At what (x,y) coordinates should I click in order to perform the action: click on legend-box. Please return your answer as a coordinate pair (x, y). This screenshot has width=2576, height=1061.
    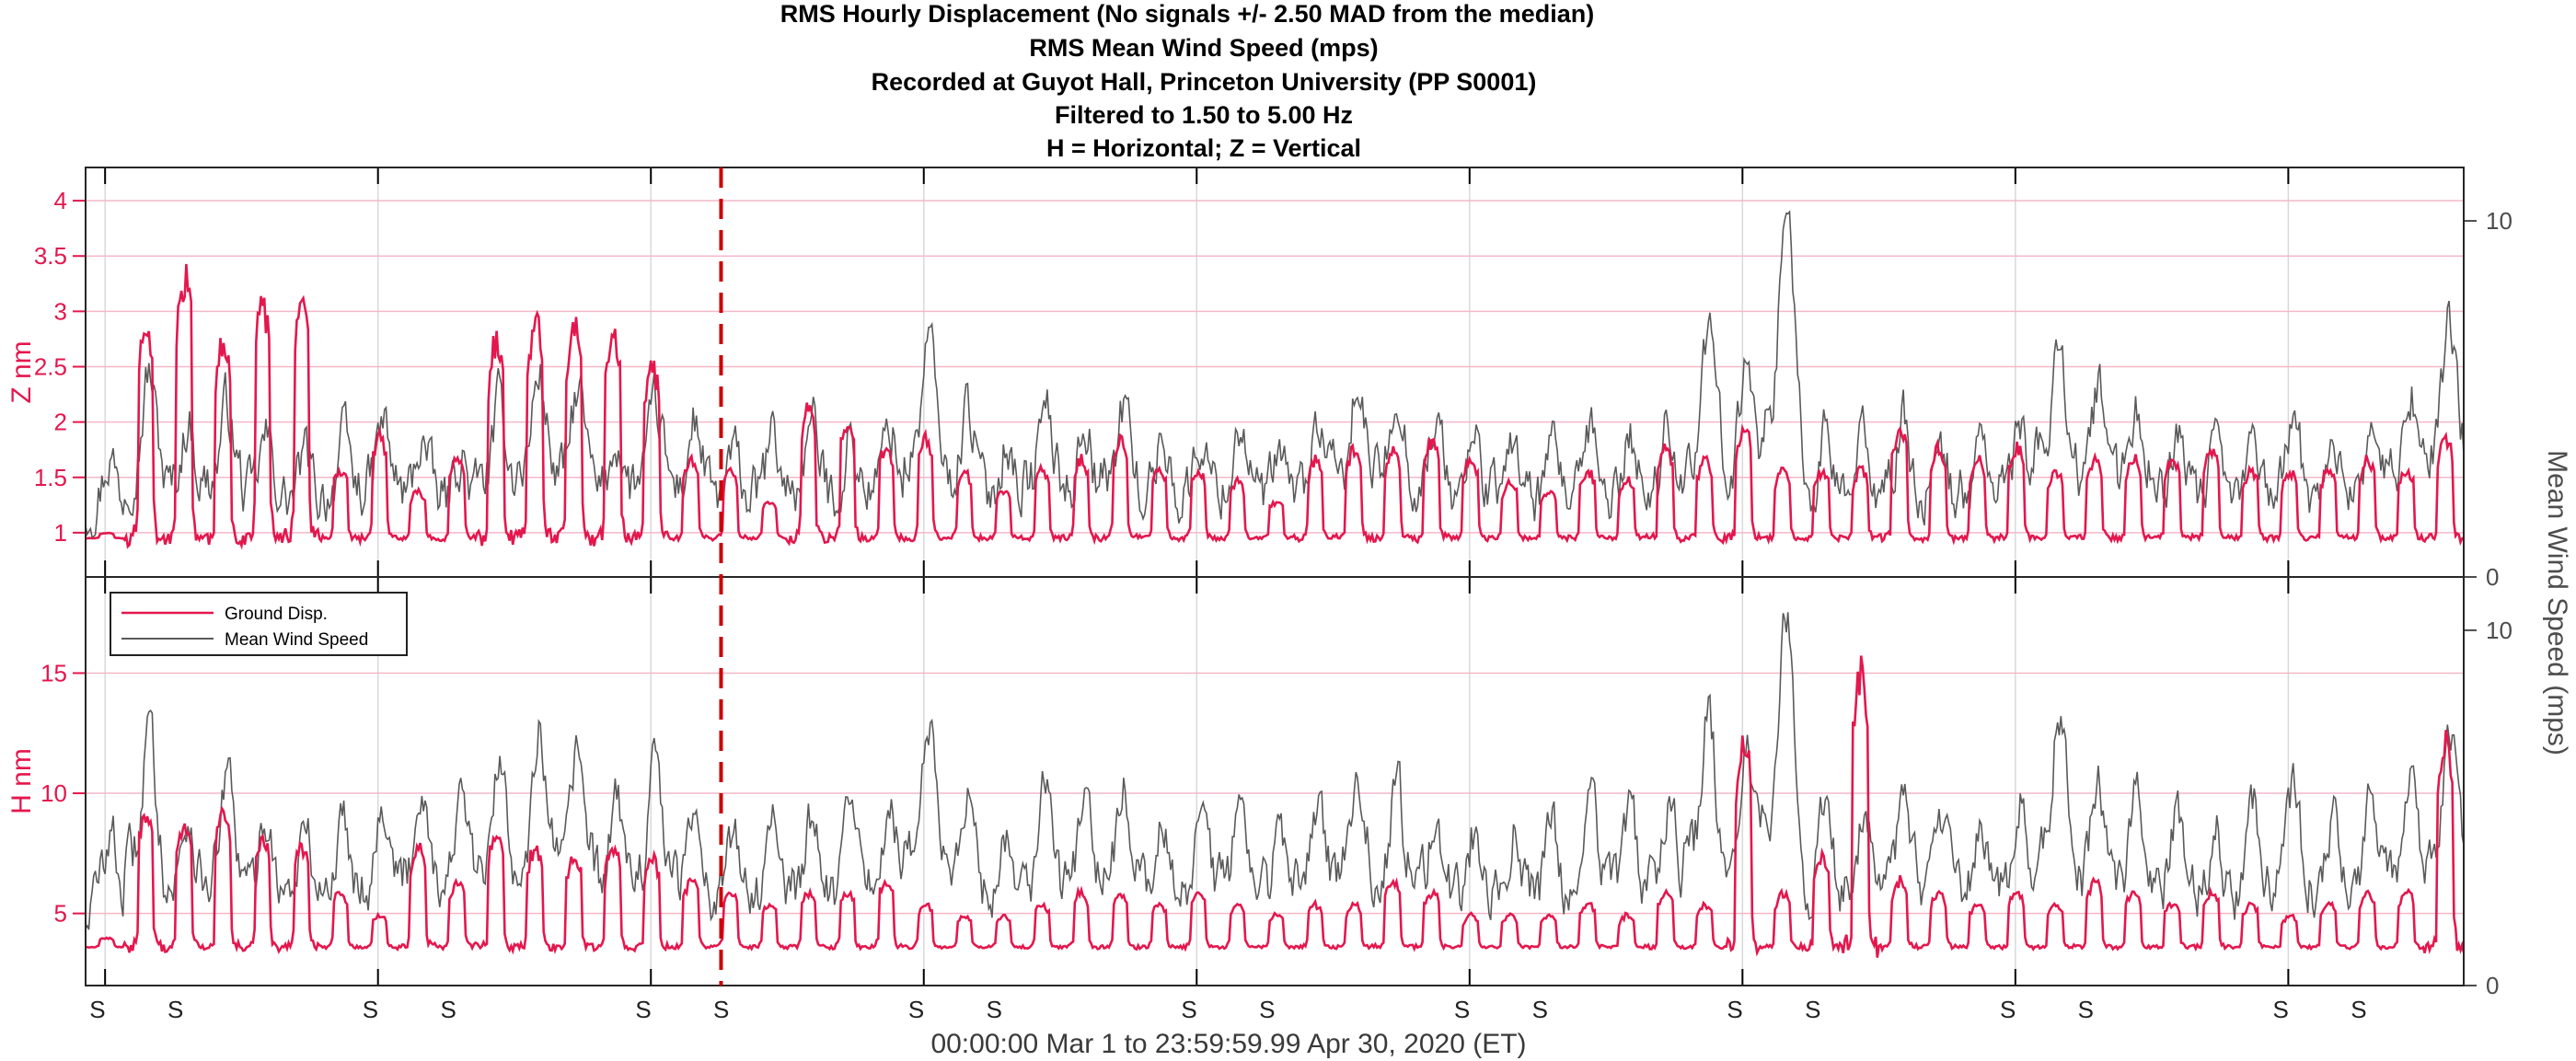
    Looking at the image, I should click on (259, 624).